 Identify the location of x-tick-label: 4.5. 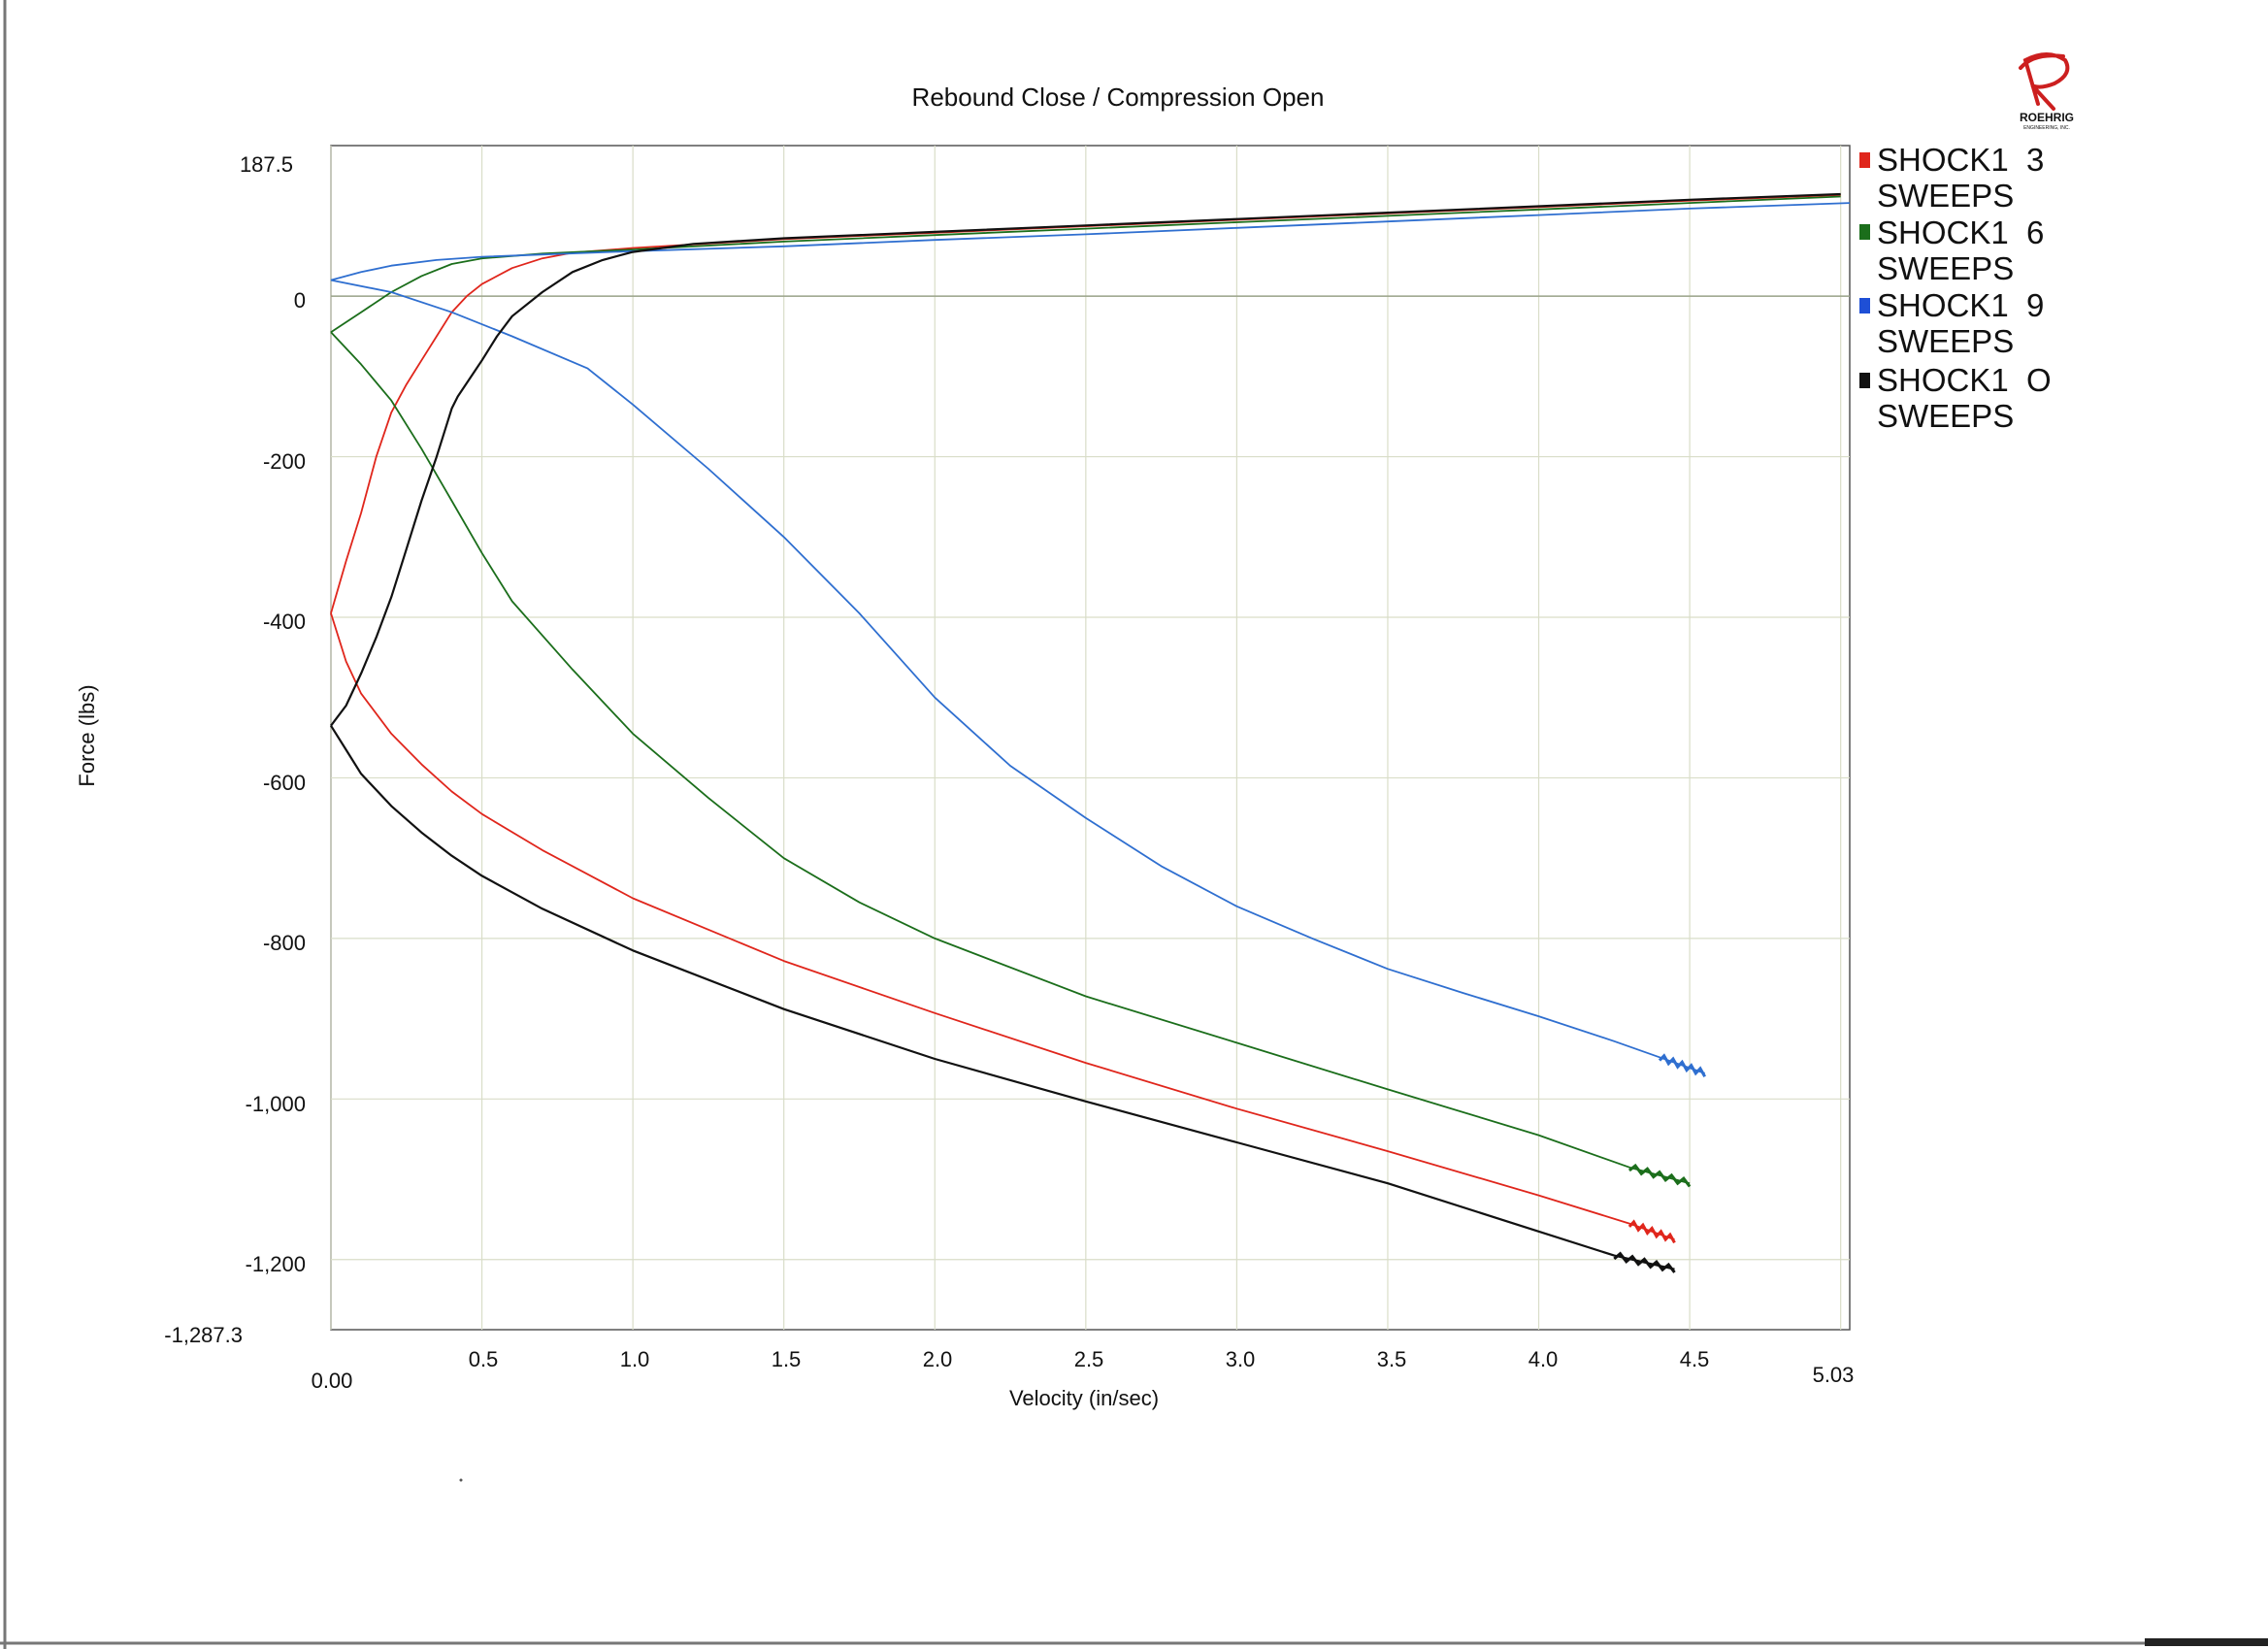
(1695, 1359).